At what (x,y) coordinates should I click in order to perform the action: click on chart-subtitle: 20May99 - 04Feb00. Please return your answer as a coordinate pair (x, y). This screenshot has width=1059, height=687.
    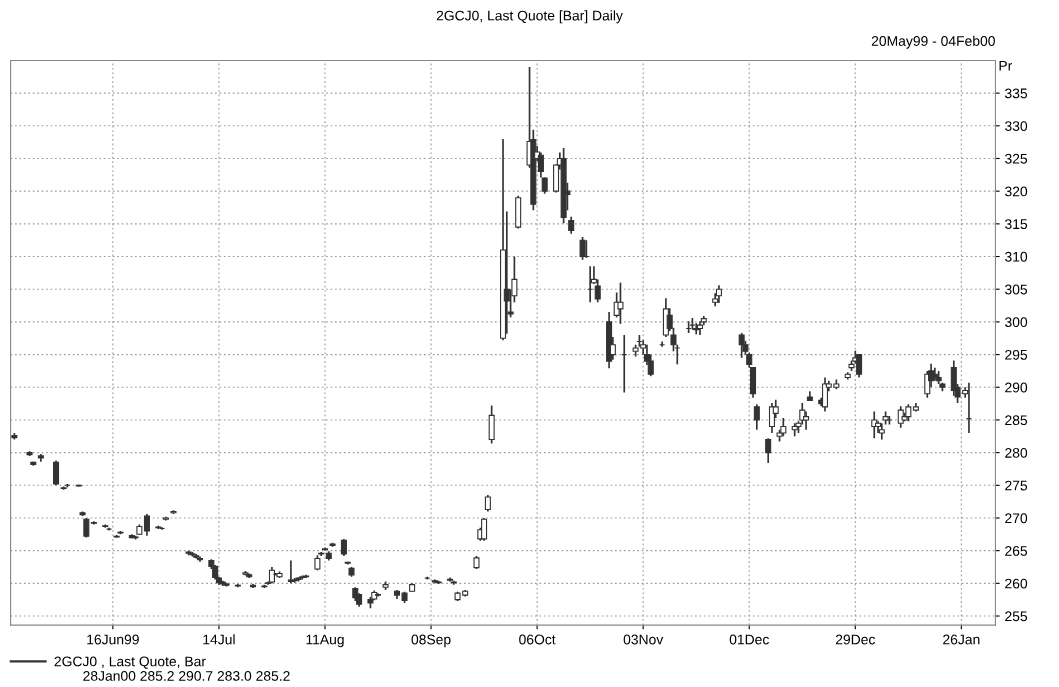
    Looking at the image, I should click on (933, 42).